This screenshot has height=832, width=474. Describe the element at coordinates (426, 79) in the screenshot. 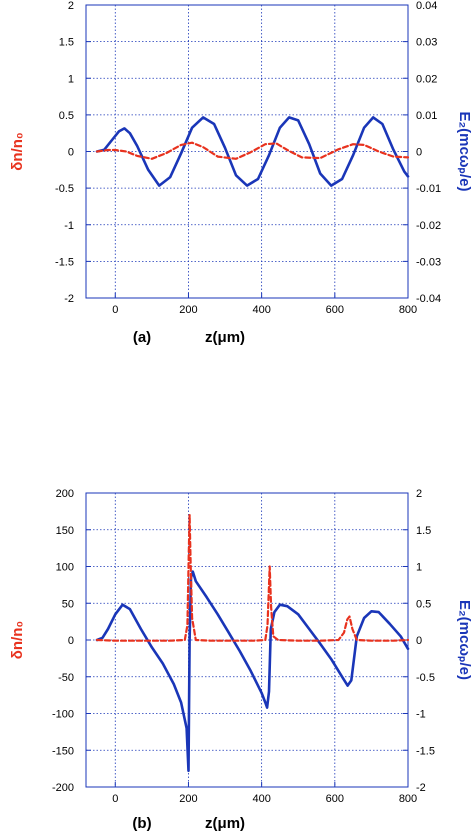

I see `y-right-tick-label: 0.02` at that location.